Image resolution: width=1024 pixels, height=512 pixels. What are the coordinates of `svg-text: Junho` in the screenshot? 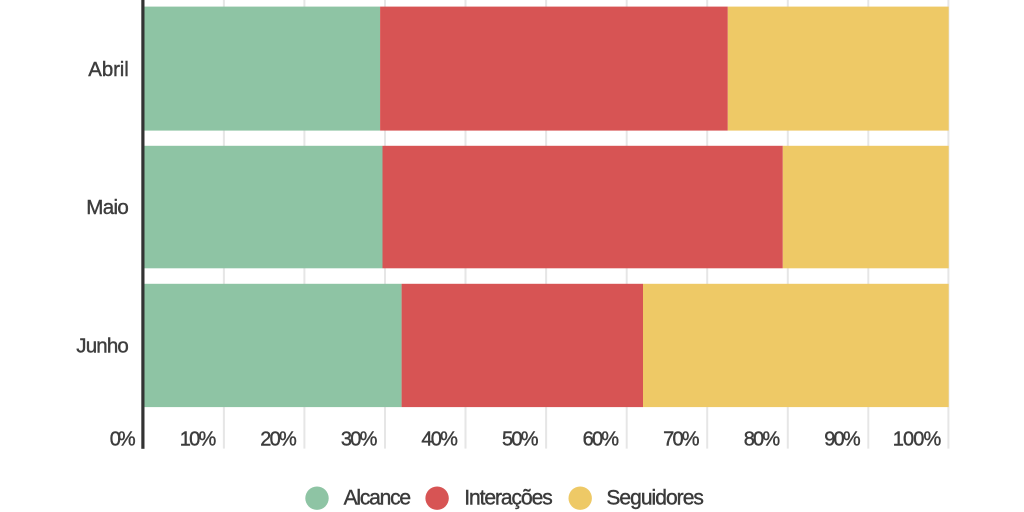 It's located at (102, 345).